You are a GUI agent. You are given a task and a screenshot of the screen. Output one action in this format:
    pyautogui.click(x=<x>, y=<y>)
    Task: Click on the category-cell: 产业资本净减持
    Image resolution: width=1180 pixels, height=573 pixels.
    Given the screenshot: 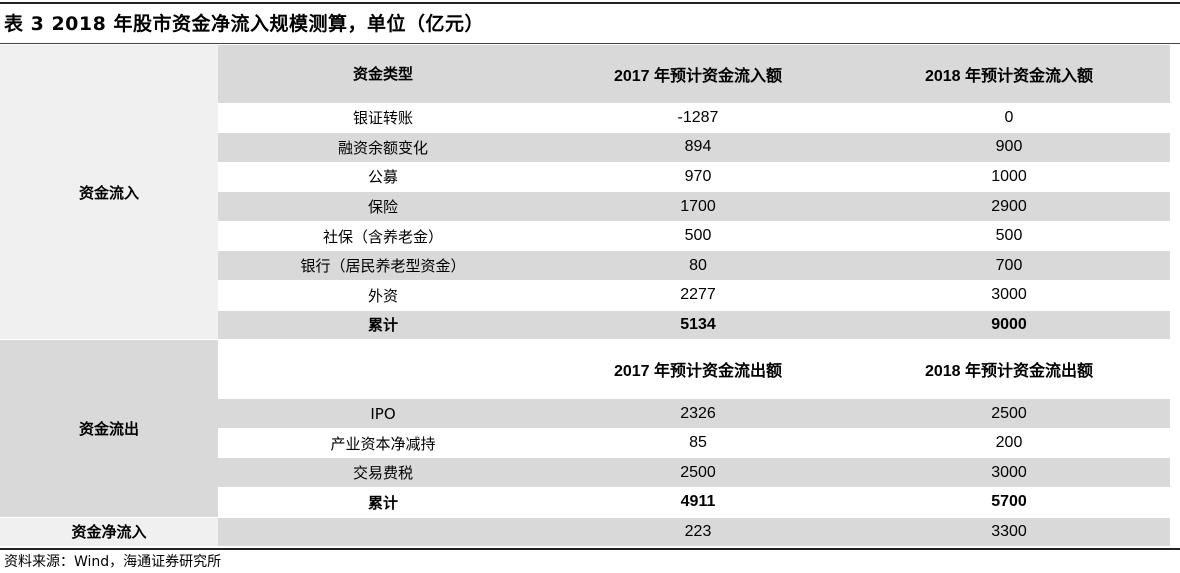 What is the action you would take?
    pyautogui.click(x=383, y=443)
    